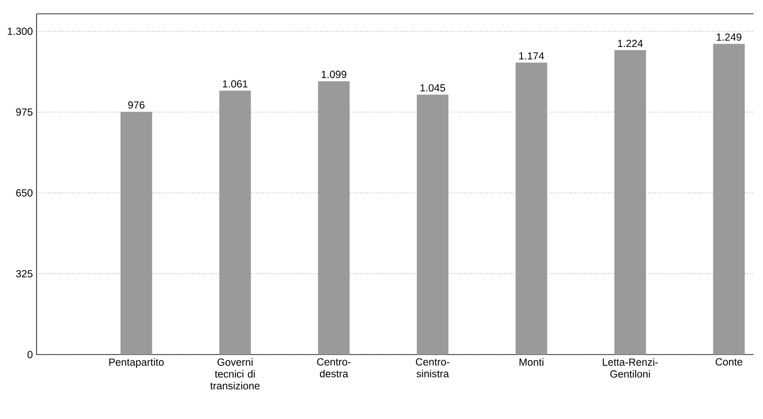 The width and height of the screenshot is (763, 419). Describe the element at coordinates (334, 74) in the screenshot. I see `data-label: 1.099` at that location.